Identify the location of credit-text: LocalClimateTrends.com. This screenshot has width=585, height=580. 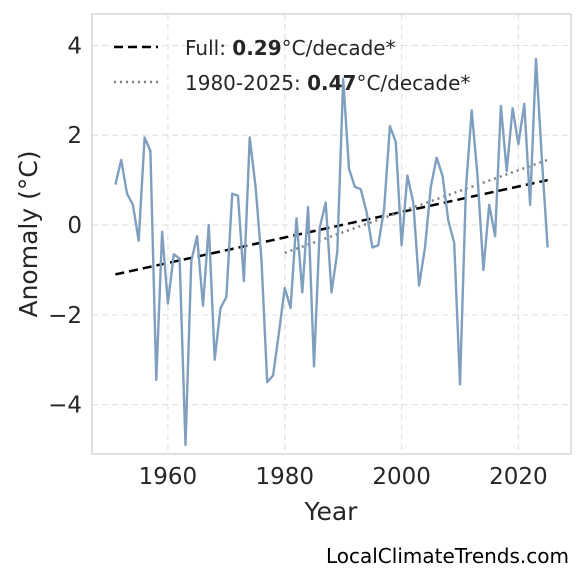
(447, 556).